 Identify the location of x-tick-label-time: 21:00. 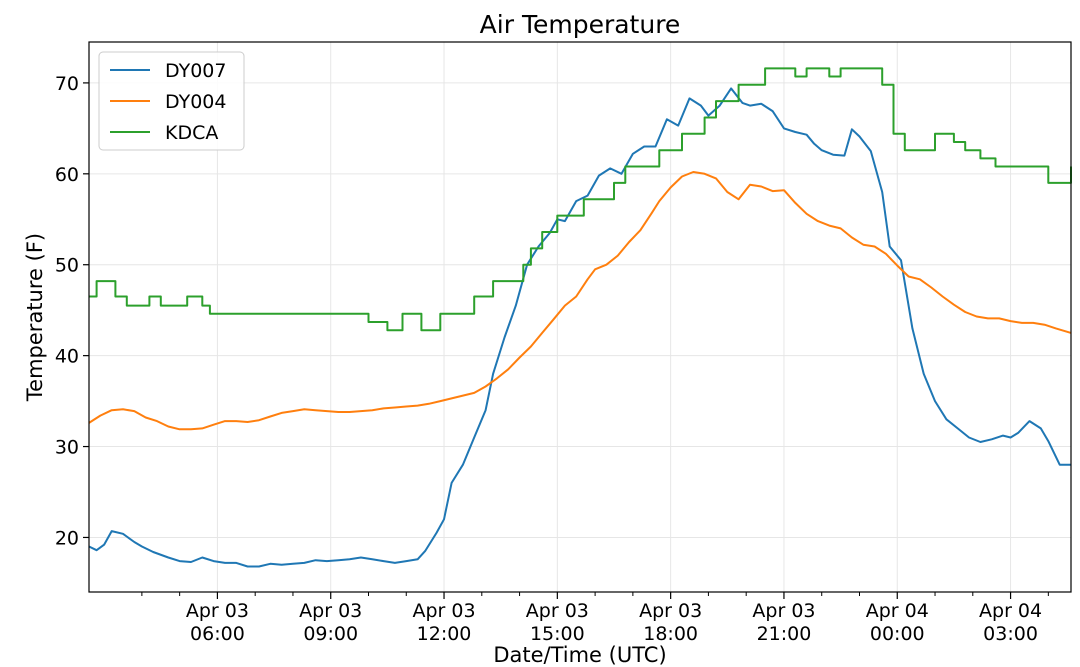
(784, 634).